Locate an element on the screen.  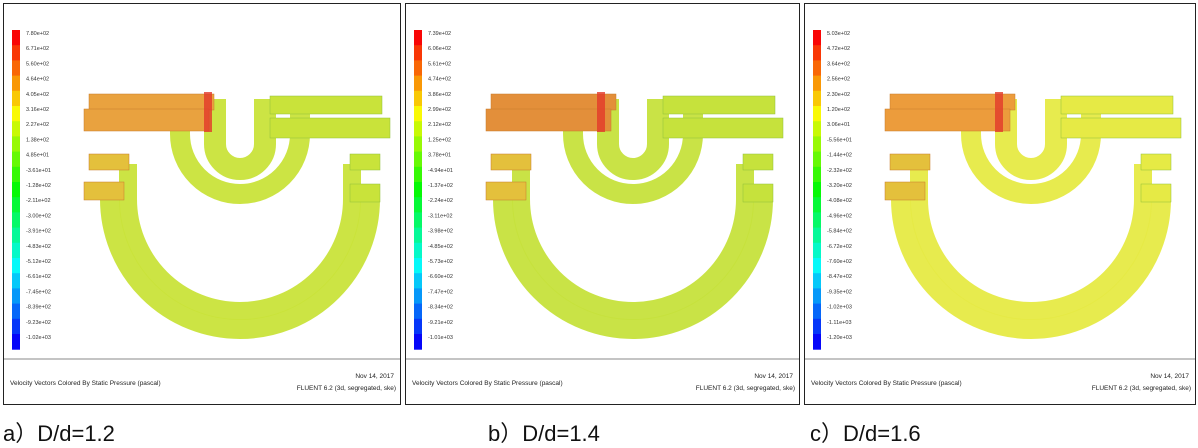
colorbar-label: -4.08e+02 is located at coordinates (839, 201).